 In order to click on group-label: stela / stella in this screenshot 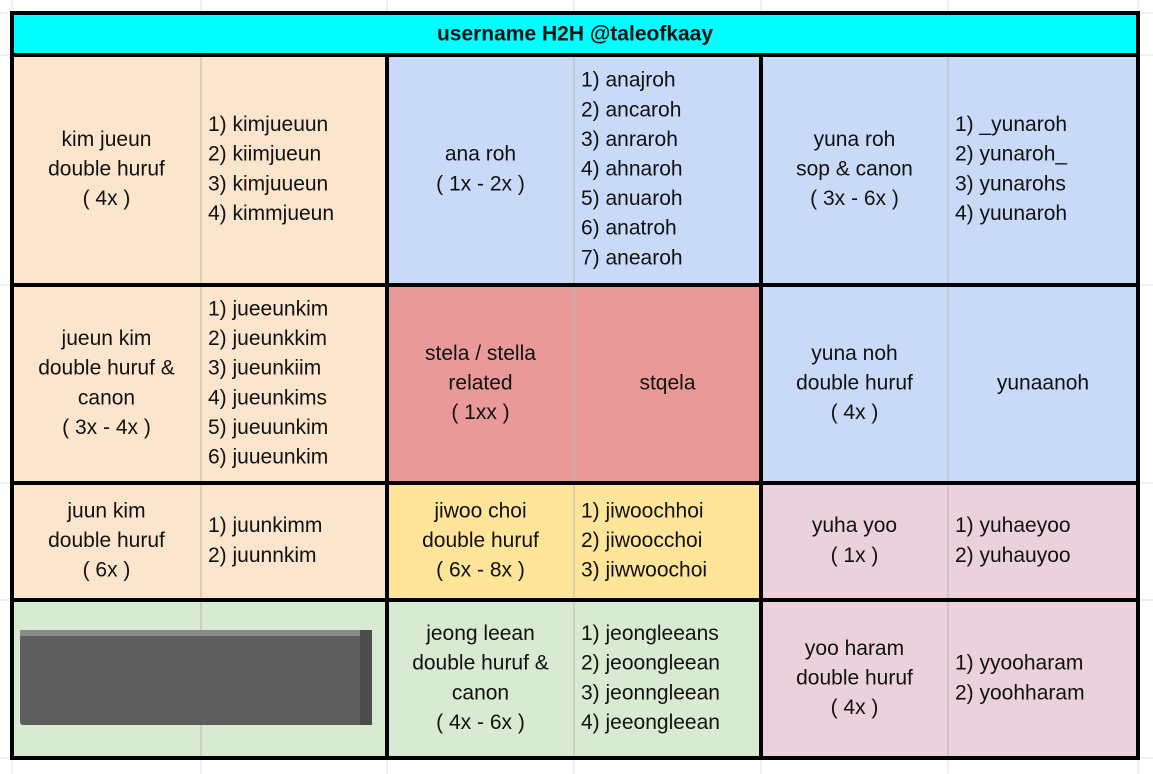, I will do `click(480, 353)`.